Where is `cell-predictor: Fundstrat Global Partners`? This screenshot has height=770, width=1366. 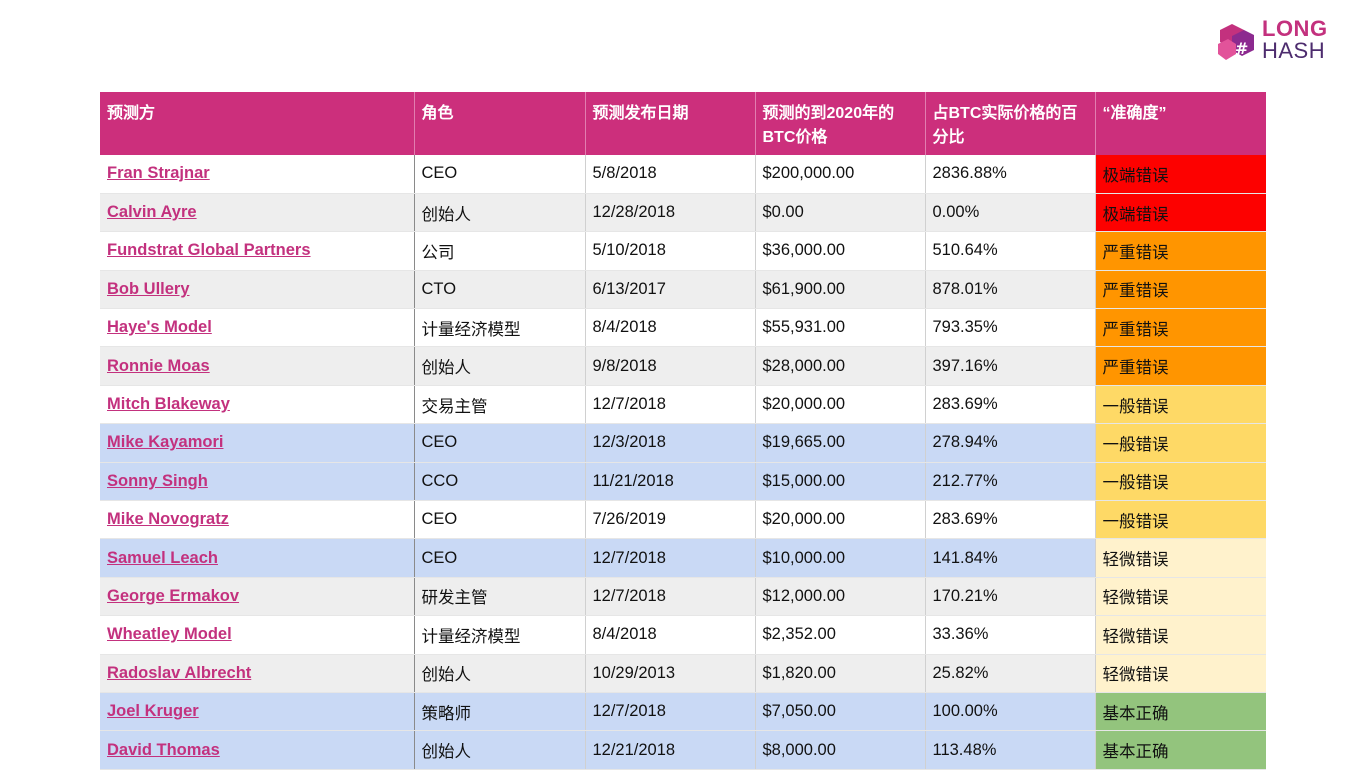
cell-predictor: Fundstrat Global Partners is located at coordinates (257, 251).